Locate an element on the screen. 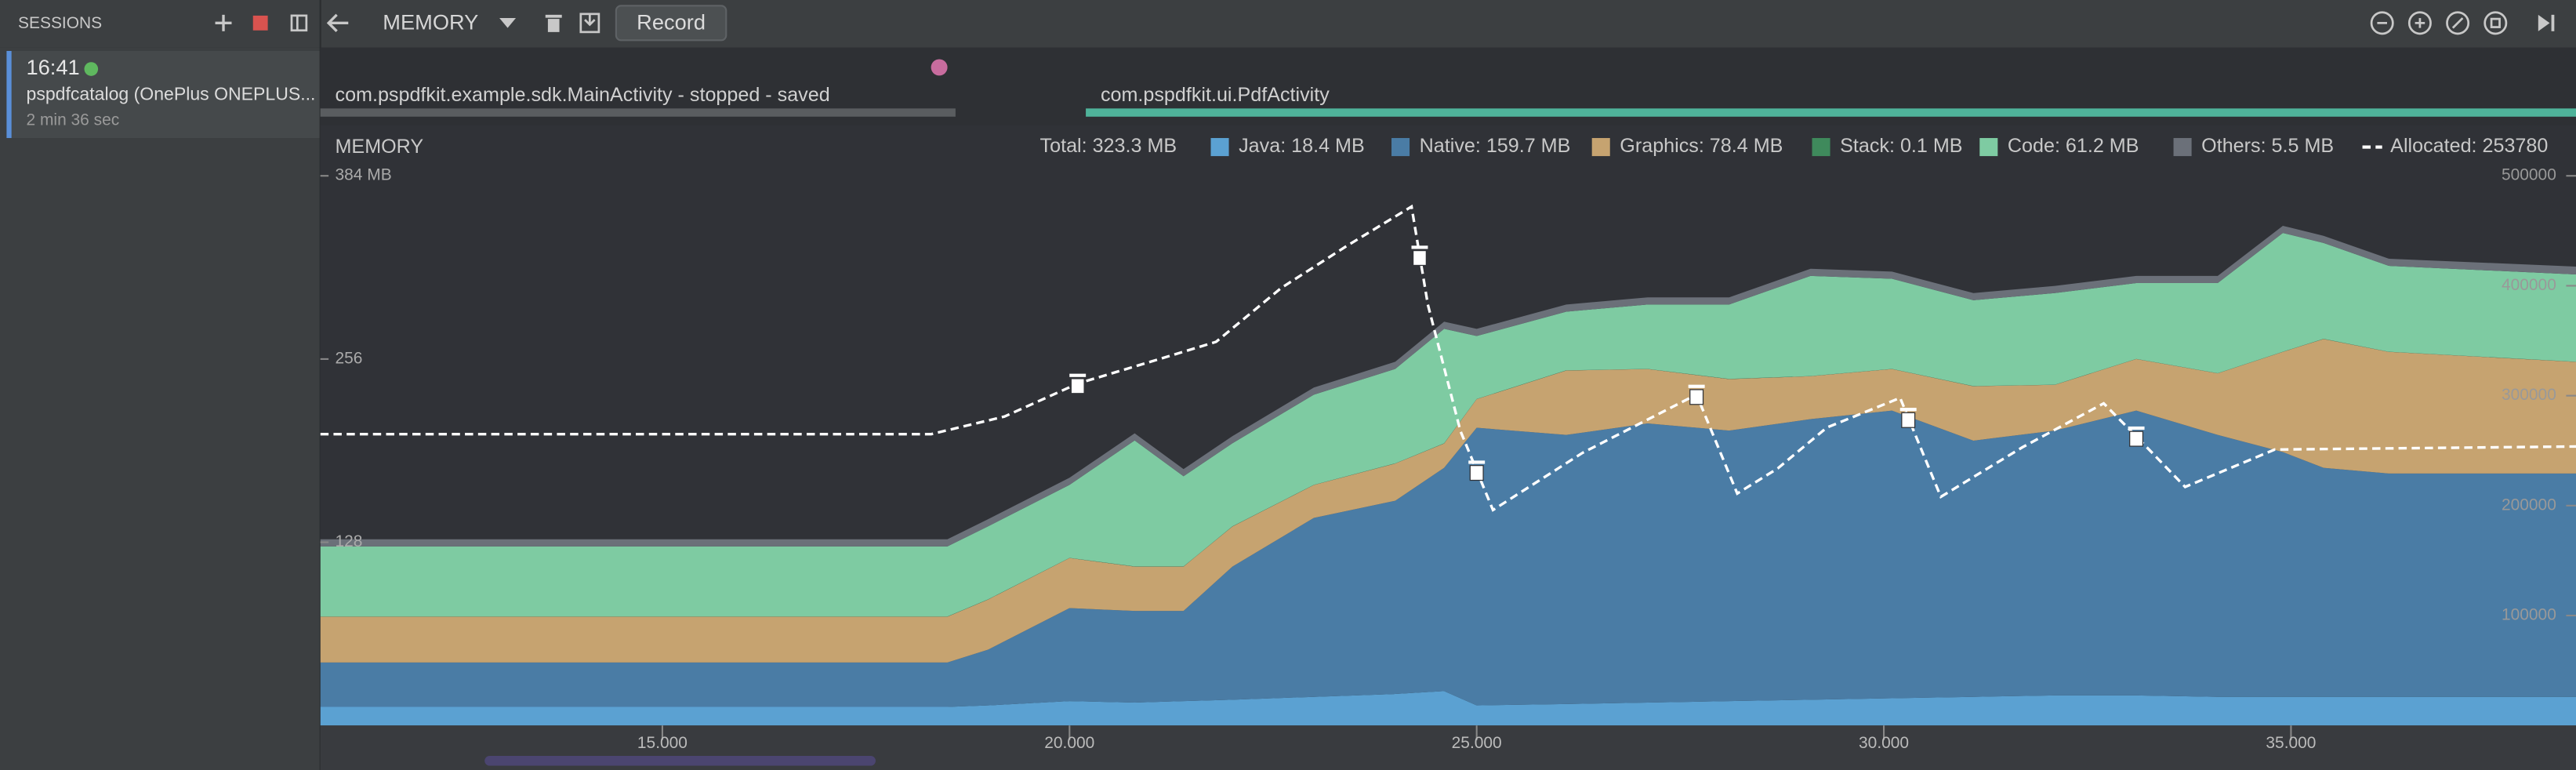  session-selected-bar is located at coordinates (9, 95).